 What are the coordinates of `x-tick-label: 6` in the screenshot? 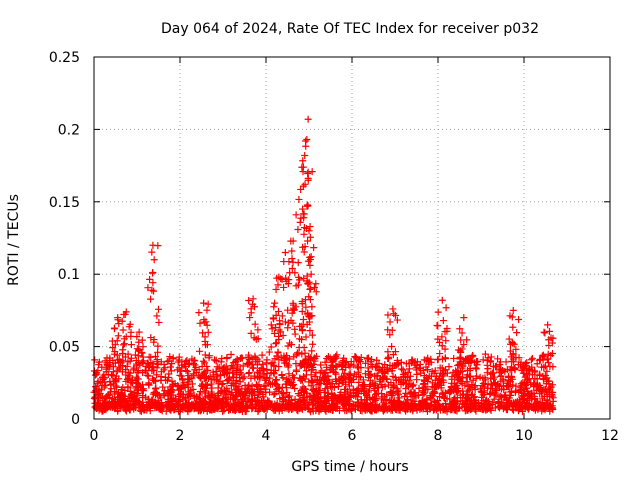 It's located at (352, 436).